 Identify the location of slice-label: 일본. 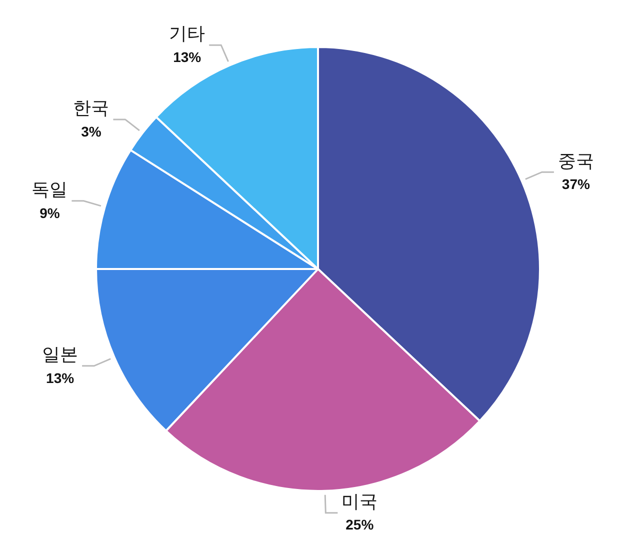
(60, 355).